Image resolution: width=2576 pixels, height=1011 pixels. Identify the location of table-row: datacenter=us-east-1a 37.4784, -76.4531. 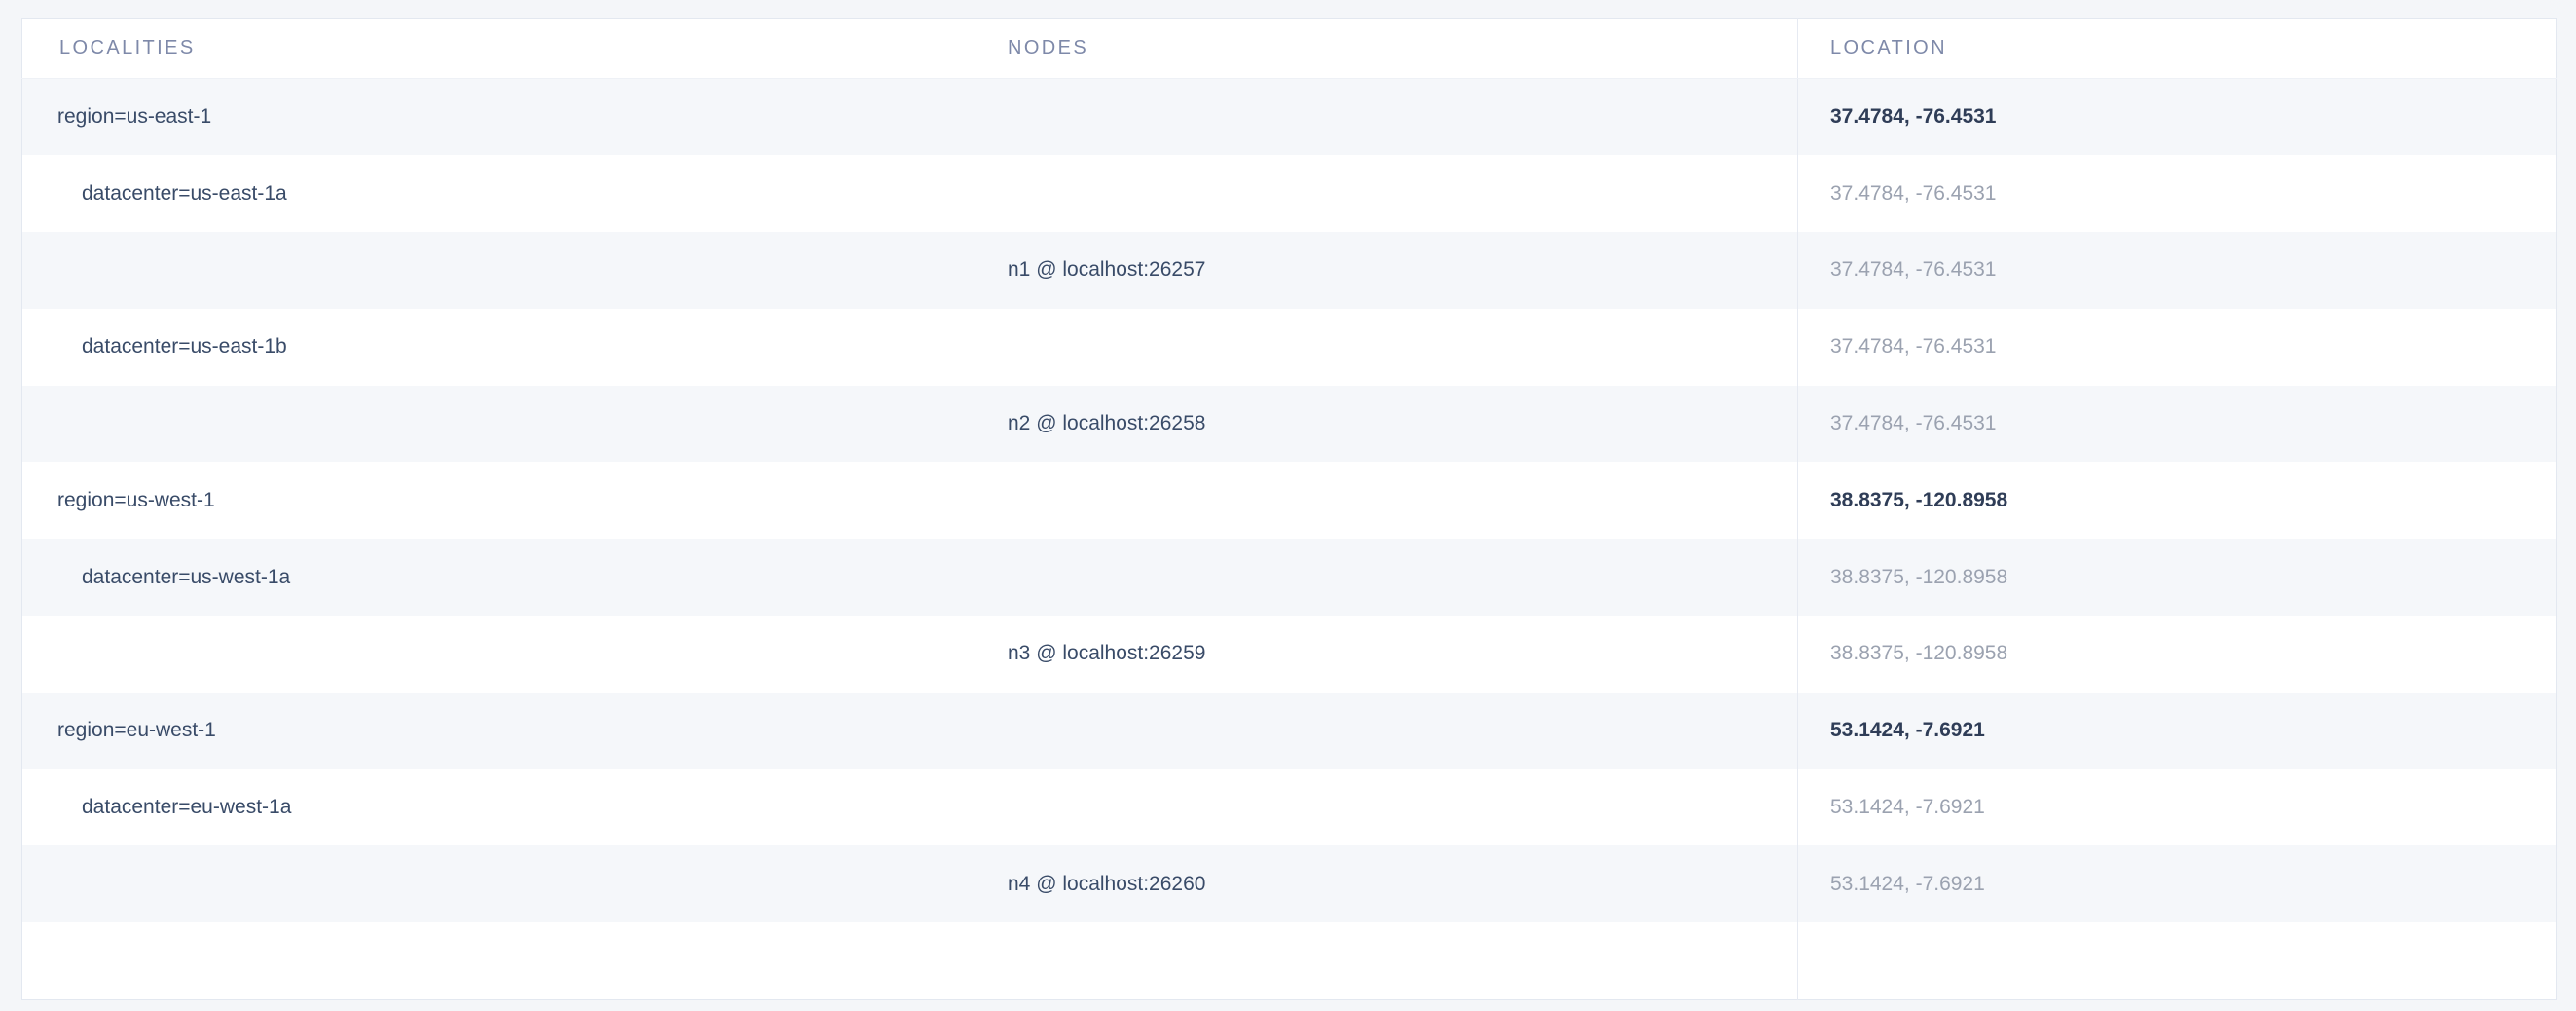
(1289, 194).